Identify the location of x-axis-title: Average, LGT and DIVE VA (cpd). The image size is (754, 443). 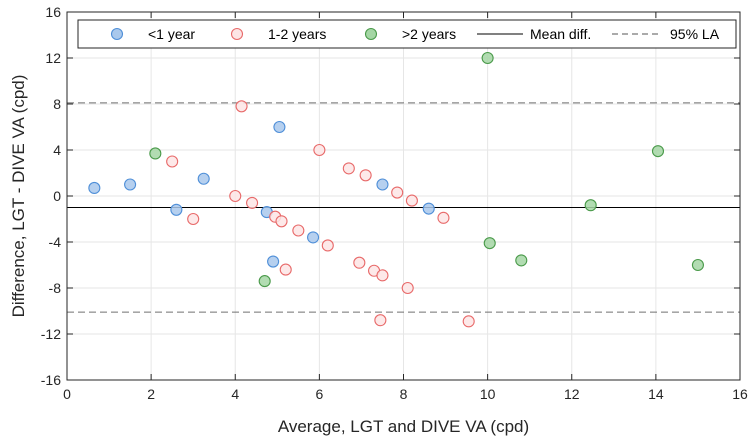
(403, 426).